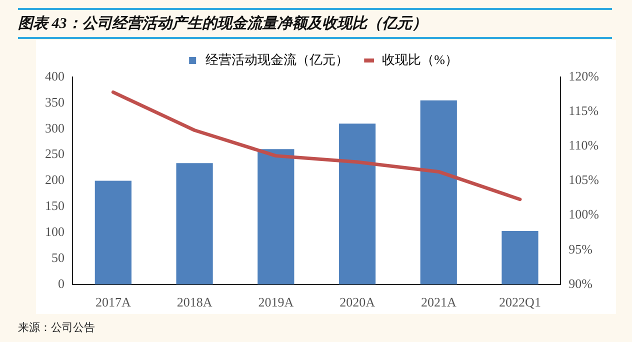 The image size is (632, 342). What do you see at coordinates (584, 214) in the screenshot?
I see `y2-tick-label: 100%` at bounding box center [584, 214].